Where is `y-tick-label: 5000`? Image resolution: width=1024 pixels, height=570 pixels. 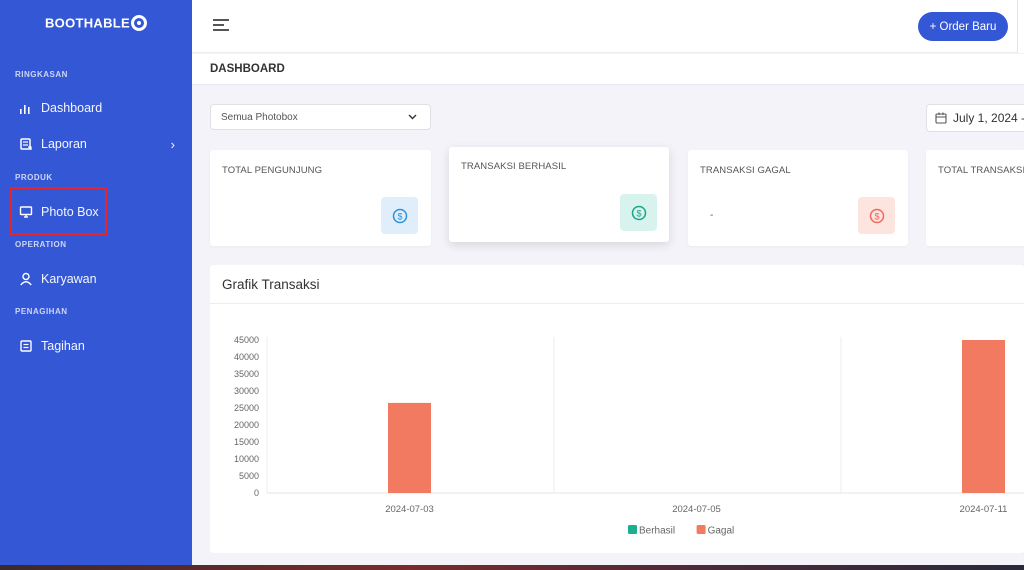
y-tick-label: 5000 is located at coordinates (249, 476).